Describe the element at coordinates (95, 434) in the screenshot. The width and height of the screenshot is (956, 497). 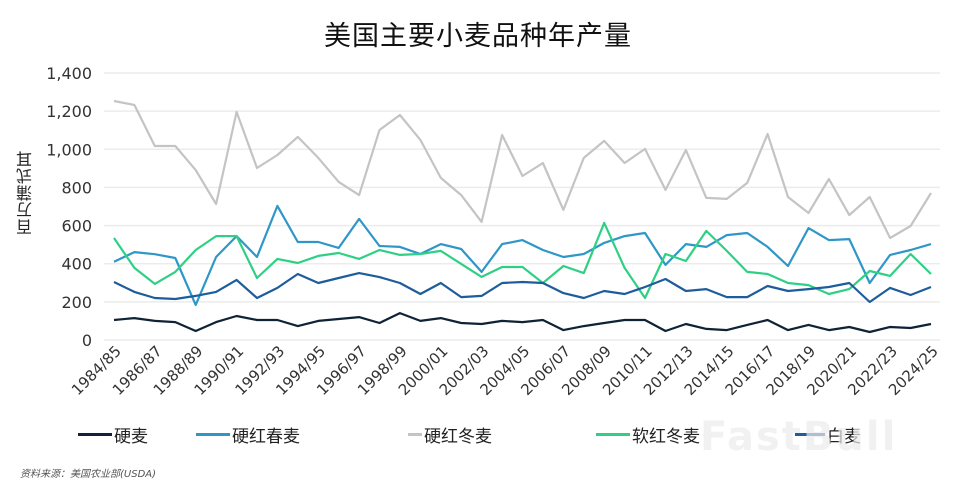
I see `legend-swatch-durum` at that location.